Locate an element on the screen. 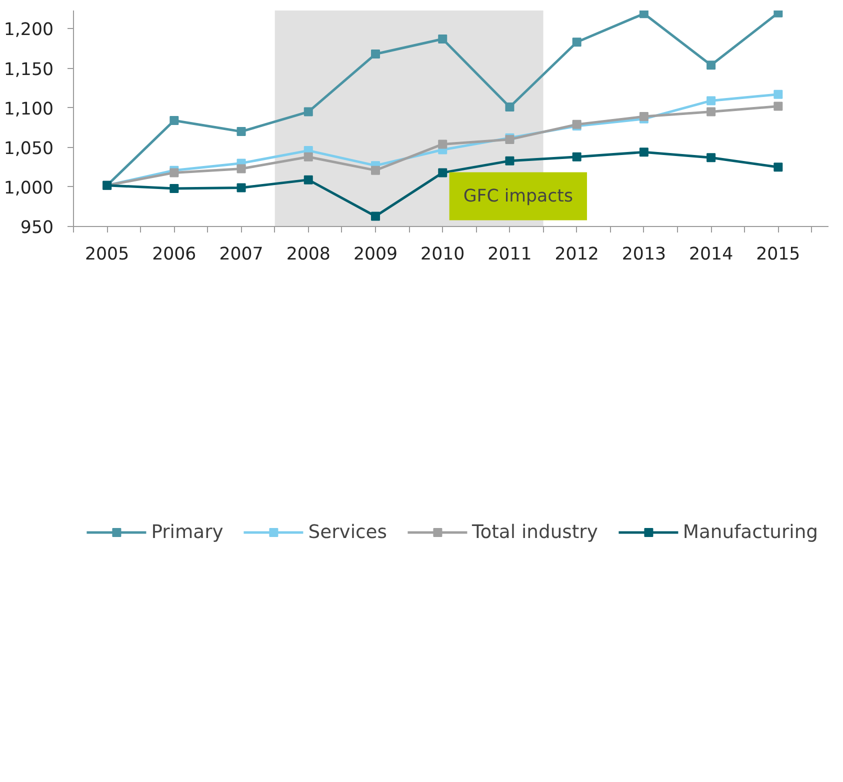 The image size is (843, 782). x-tick-label: 2006 is located at coordinates (174, 254).